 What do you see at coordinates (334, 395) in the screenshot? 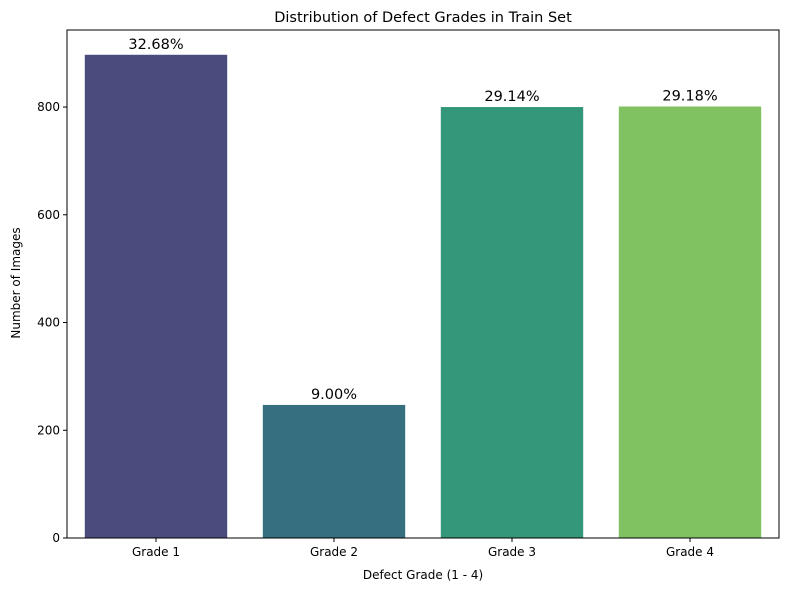
I see `bar-value-label: 9.00%` at bounding box center [334, 395].